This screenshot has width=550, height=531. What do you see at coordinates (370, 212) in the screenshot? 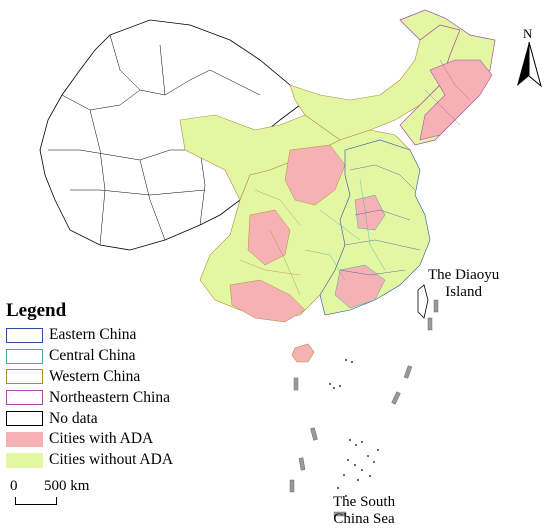
I see `central-ada-cluster` at bounding box center [370, 212].